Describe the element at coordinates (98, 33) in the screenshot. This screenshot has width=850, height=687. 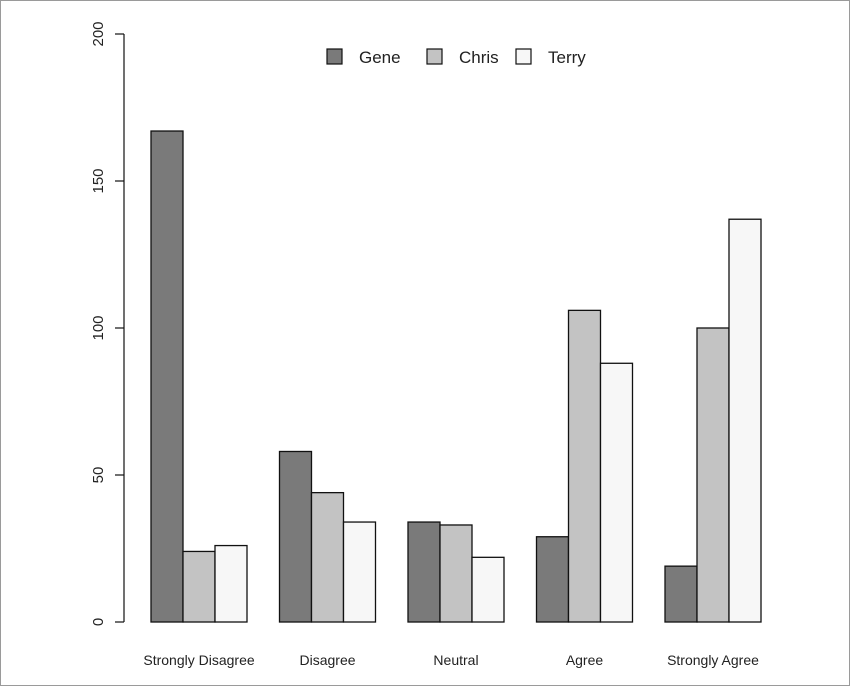
I see `y-tick-label-200: 200` at that location.